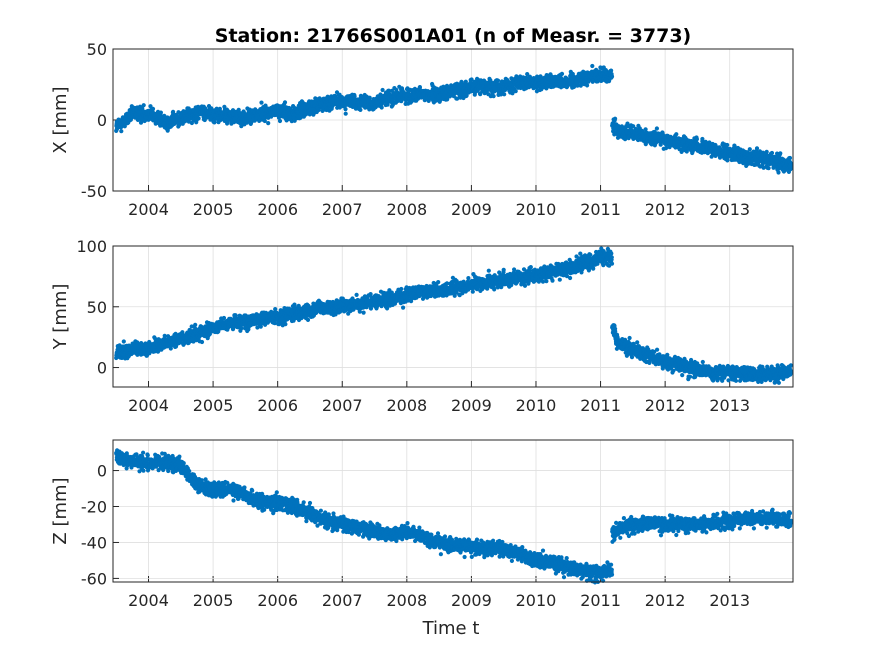 The image size is (875, 656). I want to click on x-tick-label: 2013, so click(729, 209).